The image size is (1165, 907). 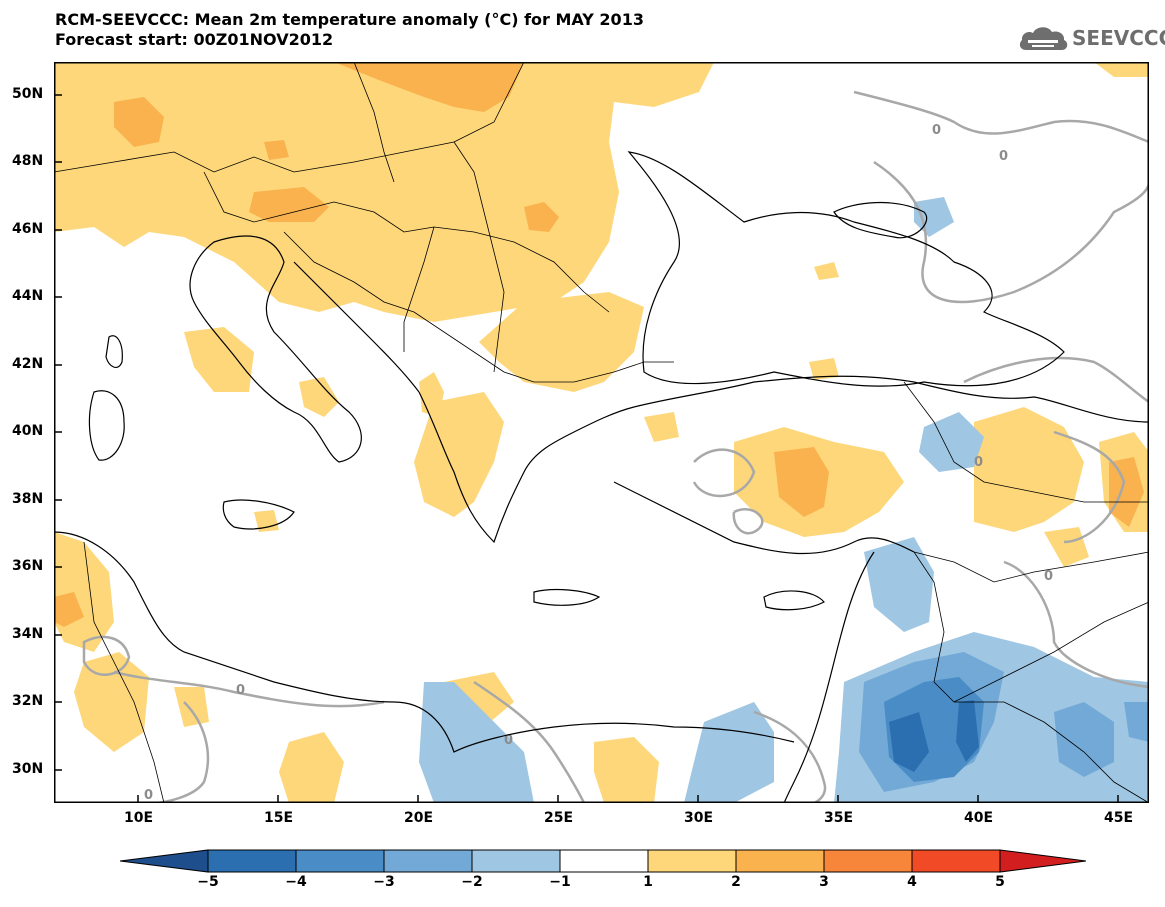 I want to click on colorbar-tick: −1, so click(x=560, y=882).